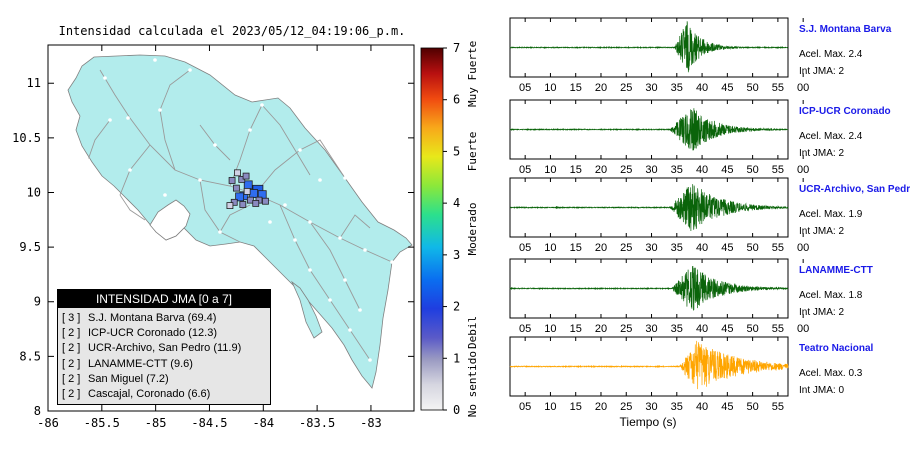 The image size is (910, 460). Describe the element at coordinates (576, 170) in the screenshot. I see `trace-tick-label: 15` at that location.